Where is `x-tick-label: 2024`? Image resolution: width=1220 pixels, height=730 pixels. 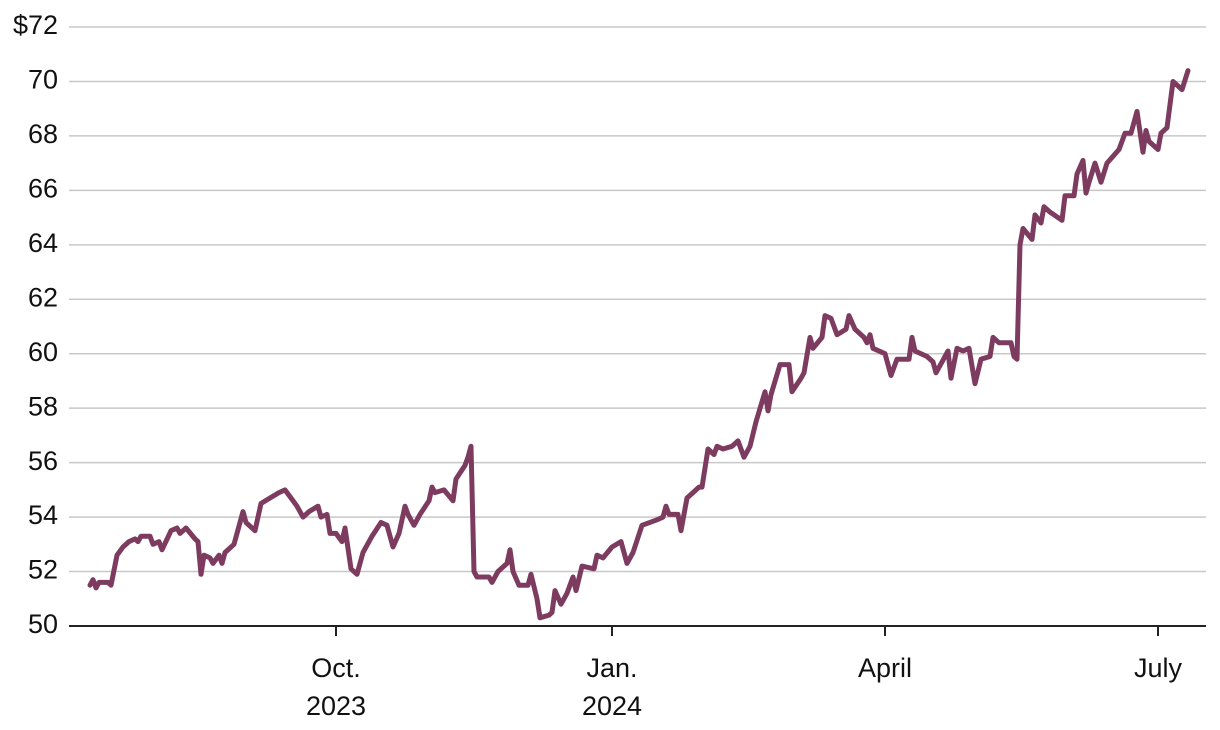
x-tick-label: 2024 is located at coordinates (612, 706).